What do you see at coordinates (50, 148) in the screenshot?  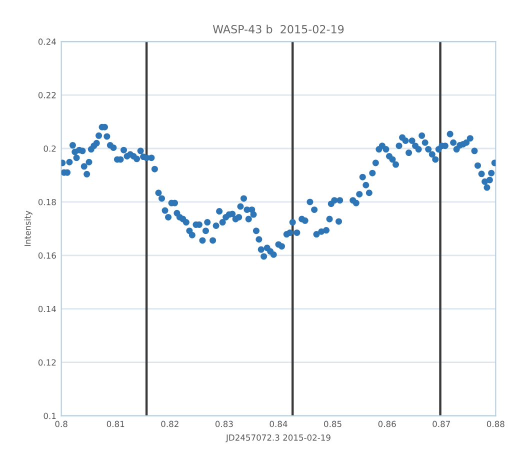 I see `y-tick-label: 0.2` at bounding box center [50, 148].